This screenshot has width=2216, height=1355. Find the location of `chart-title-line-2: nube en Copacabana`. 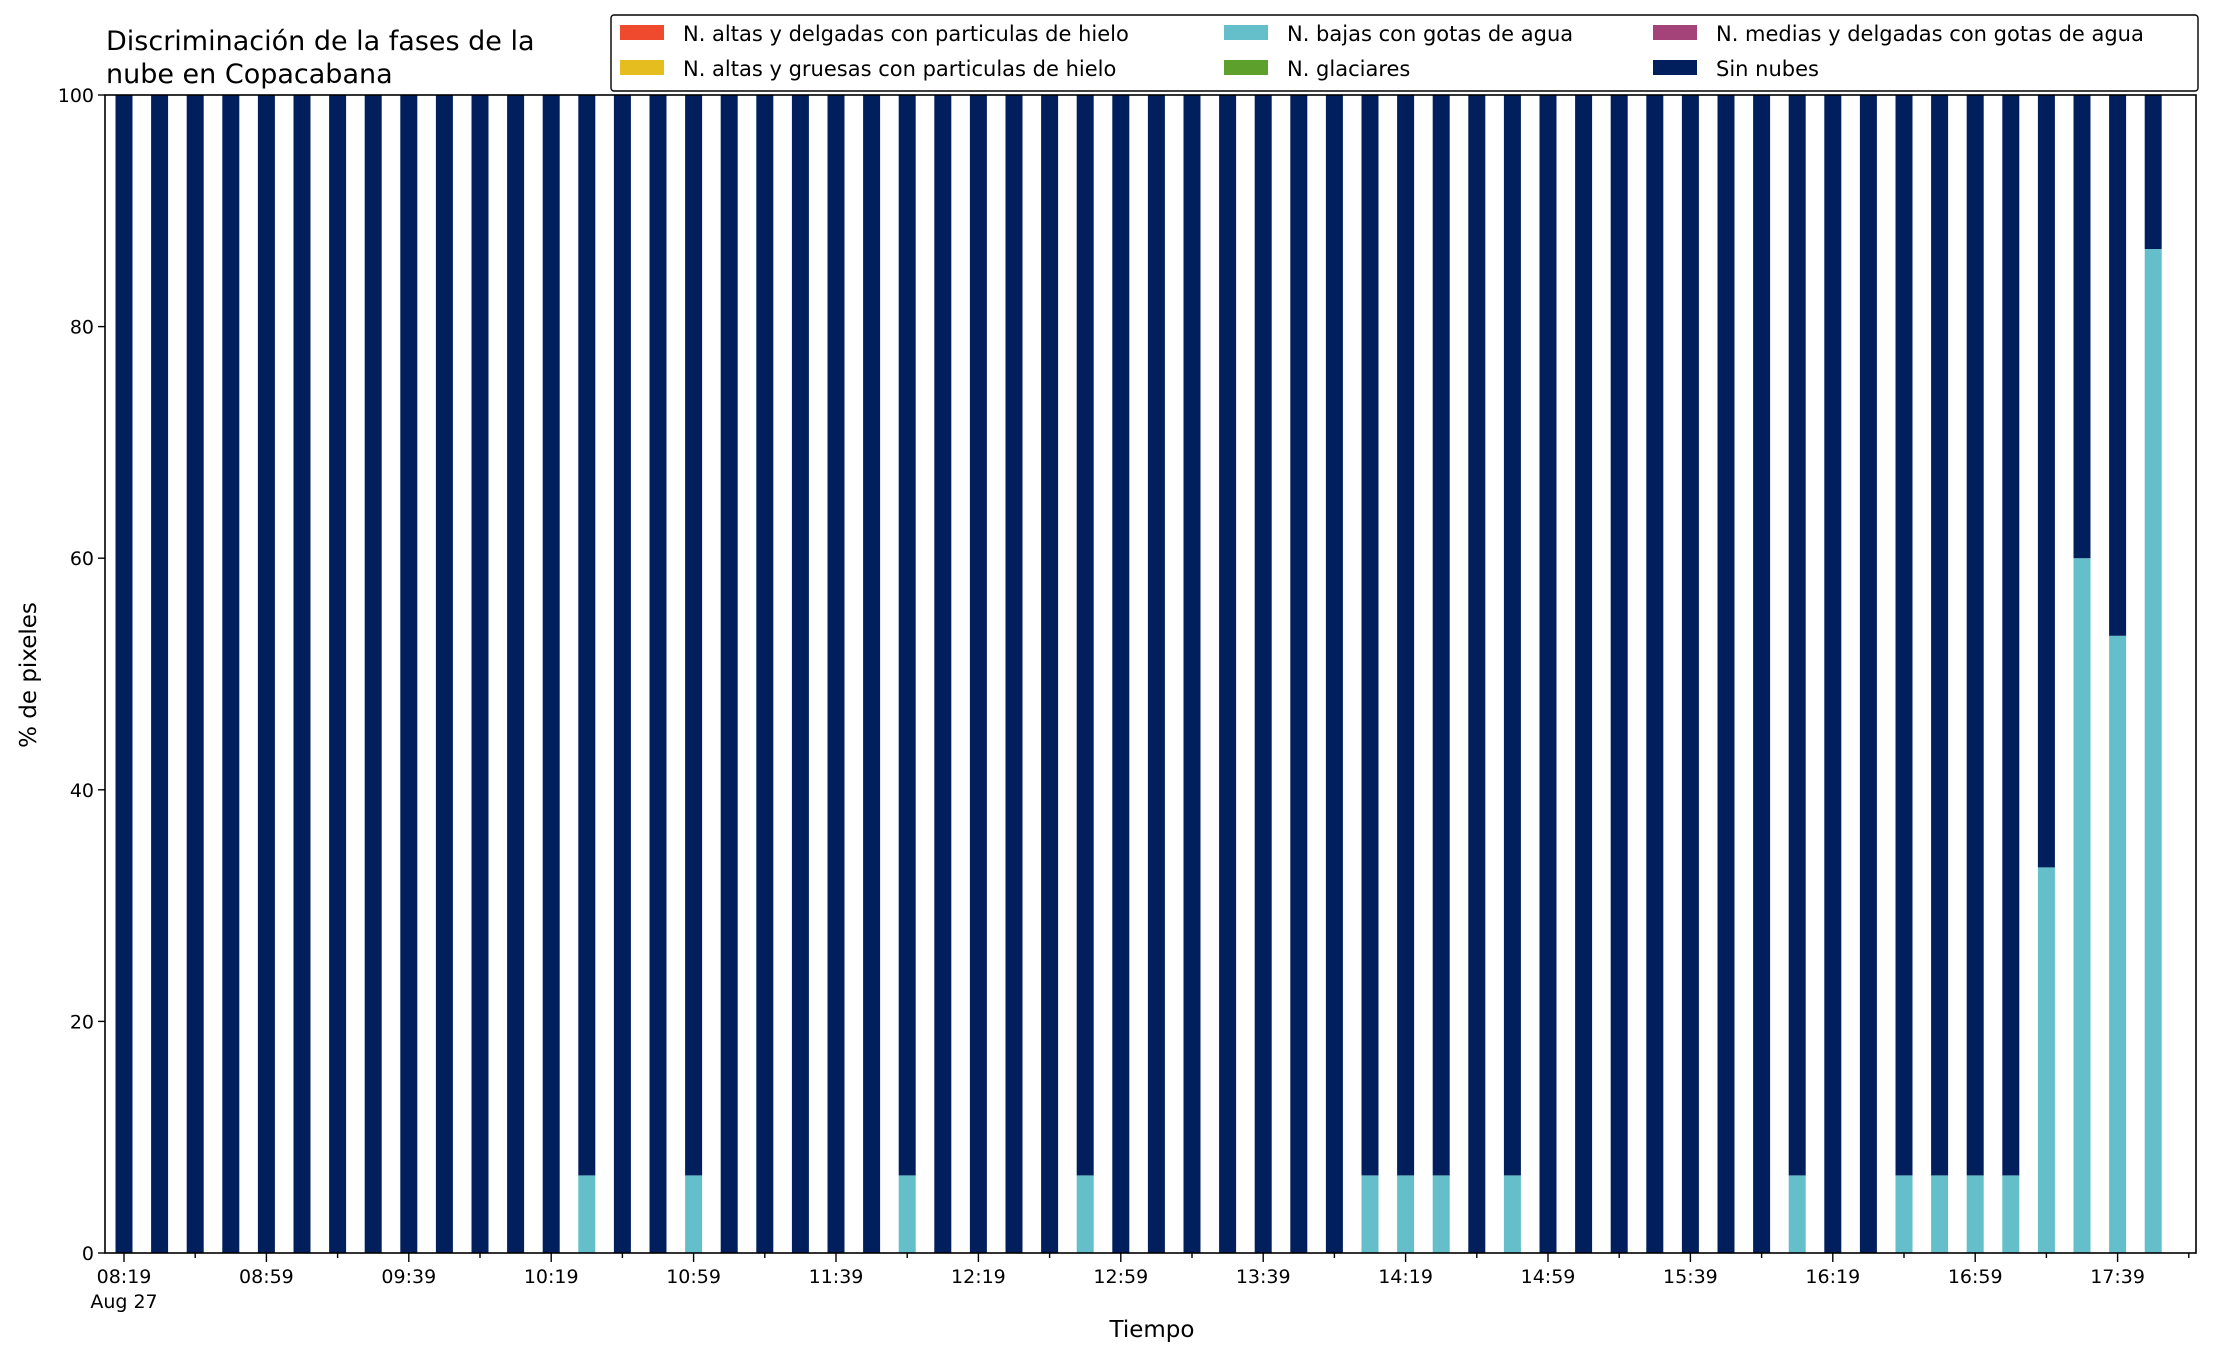

chart-title-line-2: nube en Copacabana is located at coordinates (249, 74).